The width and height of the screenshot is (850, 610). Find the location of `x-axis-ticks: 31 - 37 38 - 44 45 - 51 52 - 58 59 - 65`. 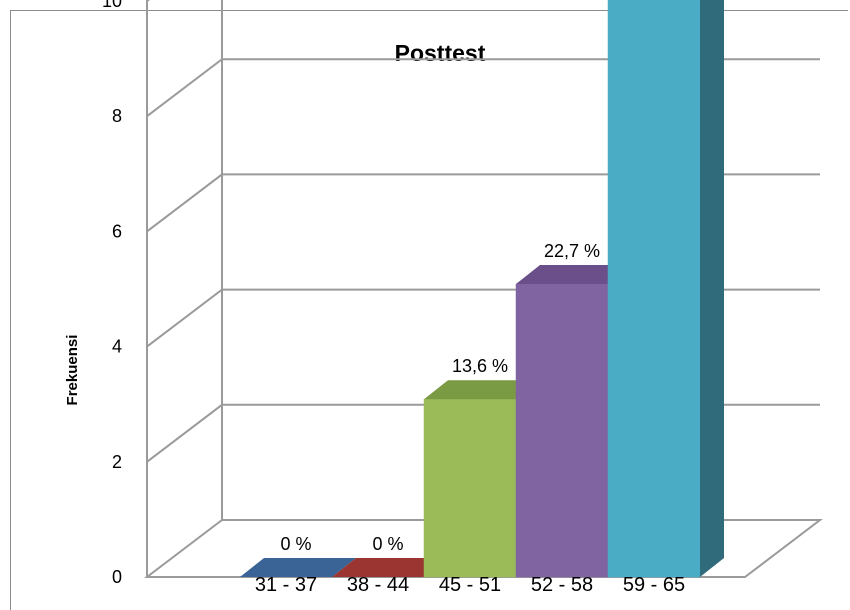

x-axis-ticks: 31 - 37 38 - 44 45 - 51 52 - 58 59 - 65 is located at coordinates (470, 585).